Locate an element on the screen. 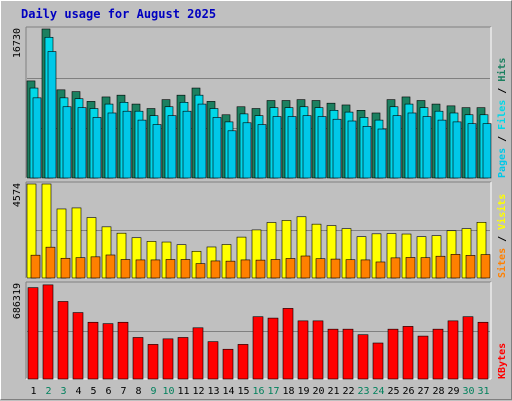 The width and height of the screenshot is (512, 401). day-label-10: 10 is located at coordinates (168, 391).